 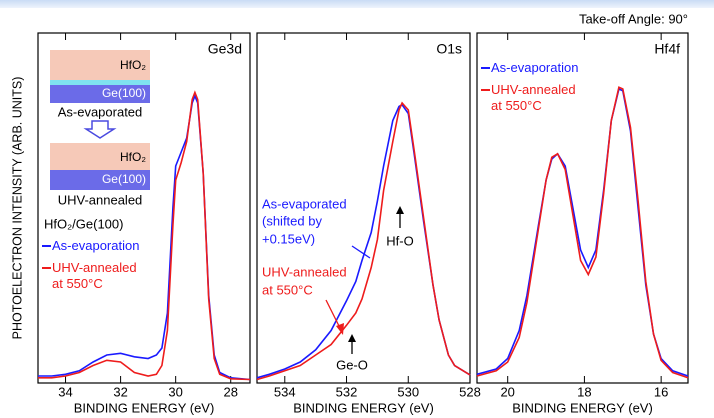 I want to click on inset-label: As-evaporated, so click(x=100, y=111).